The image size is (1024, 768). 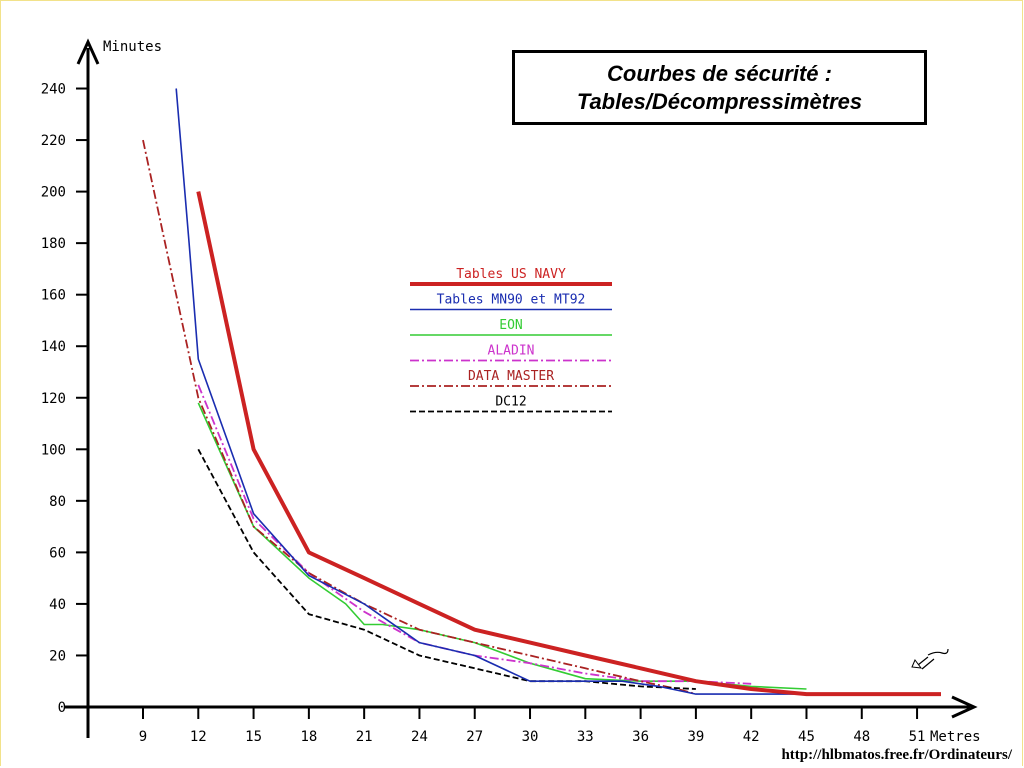 I want to click on author-logo-icon, so click(x=930, y=659).